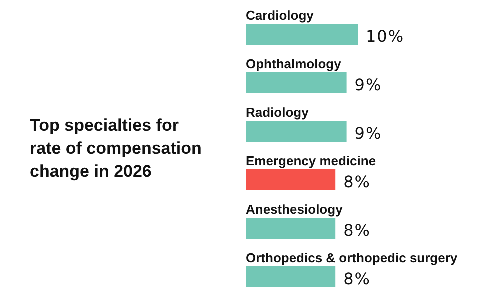  I want to click on text: Top specialties for rate of compensation change in 2026, so click(116, 148).